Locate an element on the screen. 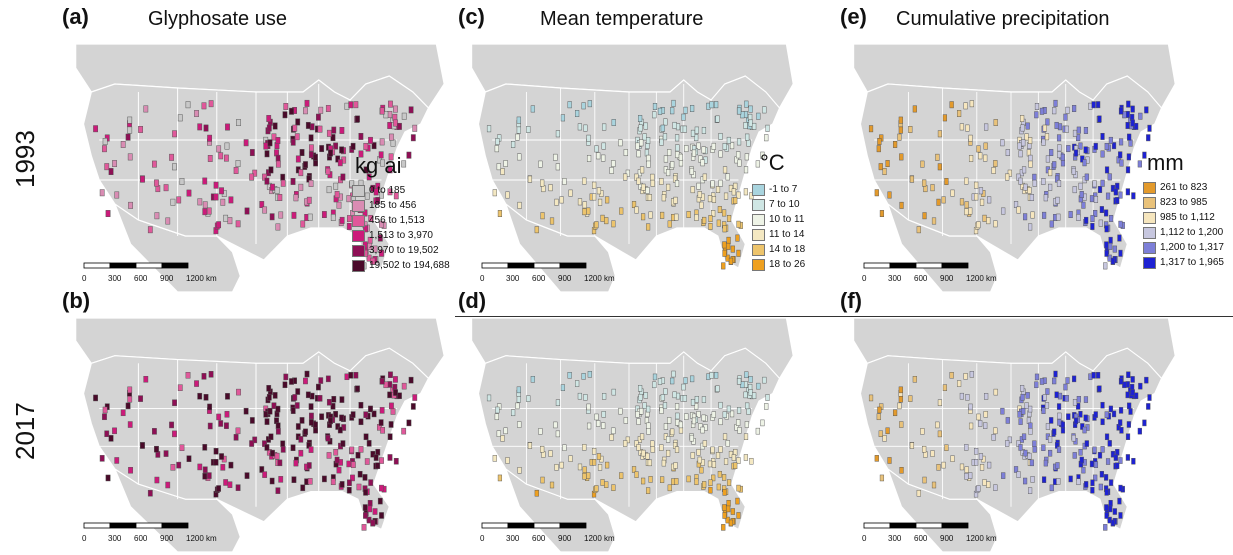 The image size is (1233, 555). scale-tick-label: 0 is located at coordinates (84, 538).